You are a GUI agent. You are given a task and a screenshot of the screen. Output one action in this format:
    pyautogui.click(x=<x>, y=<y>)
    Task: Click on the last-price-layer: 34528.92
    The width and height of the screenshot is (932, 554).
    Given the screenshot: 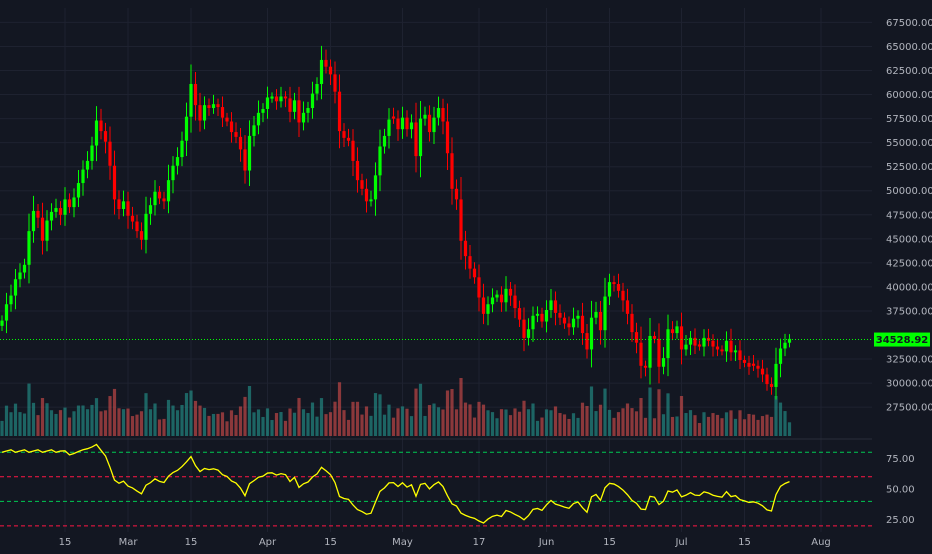 What is the action you would take?
    pyautogui.click(x=465, y=339)
    